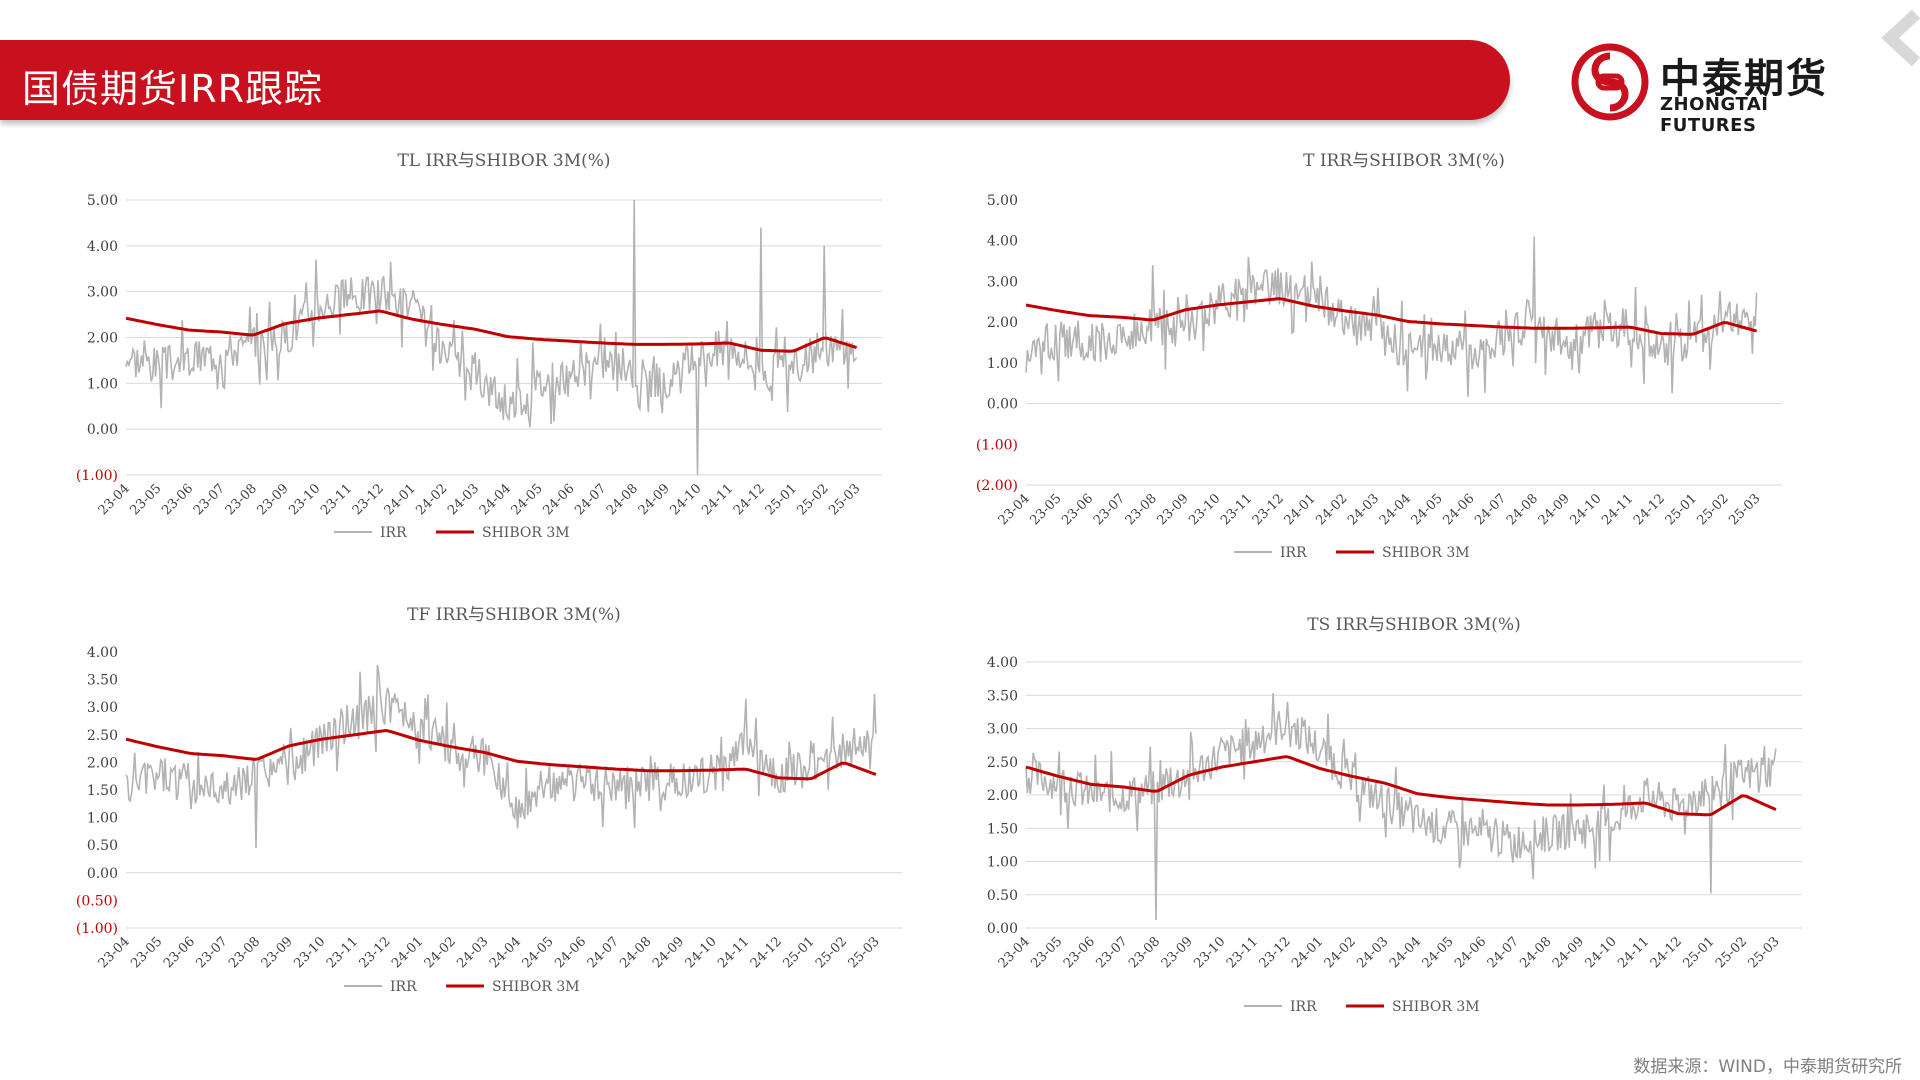 The width and height of the screenshot is (1920, 1080). I want to click on logo-mark-icon, so click(1610, 82).